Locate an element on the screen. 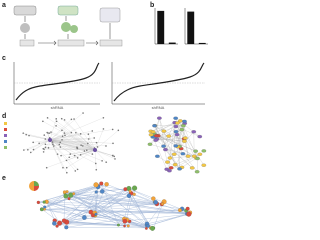  panel-letter: b is located at coordinates (152, 5).